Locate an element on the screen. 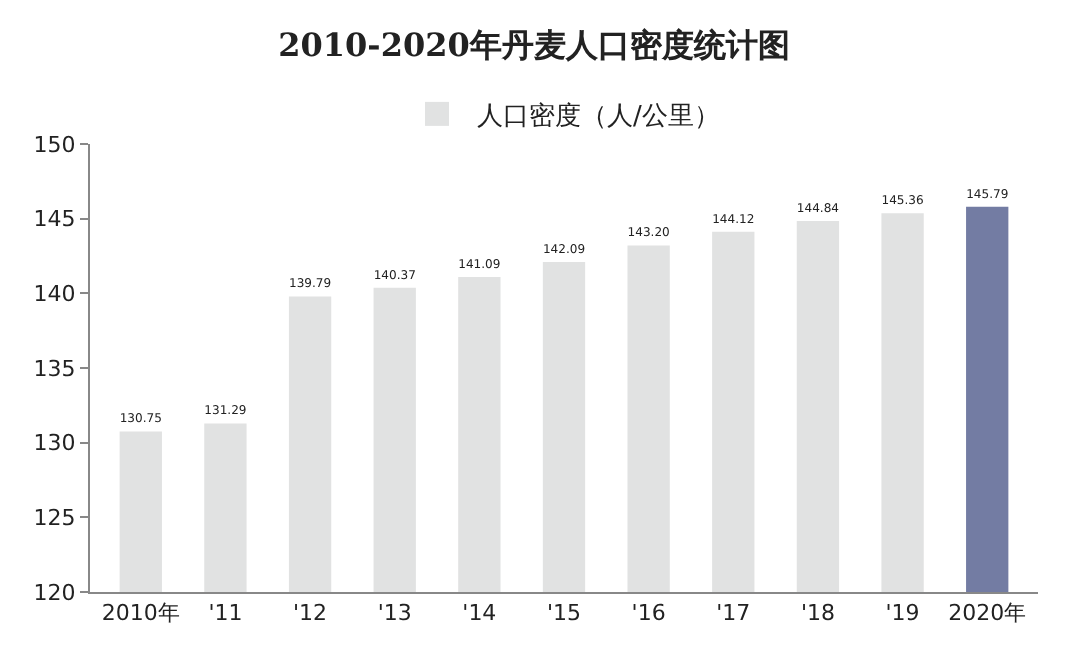  x-tick-label: '14 is located at coordinates (479, 613).